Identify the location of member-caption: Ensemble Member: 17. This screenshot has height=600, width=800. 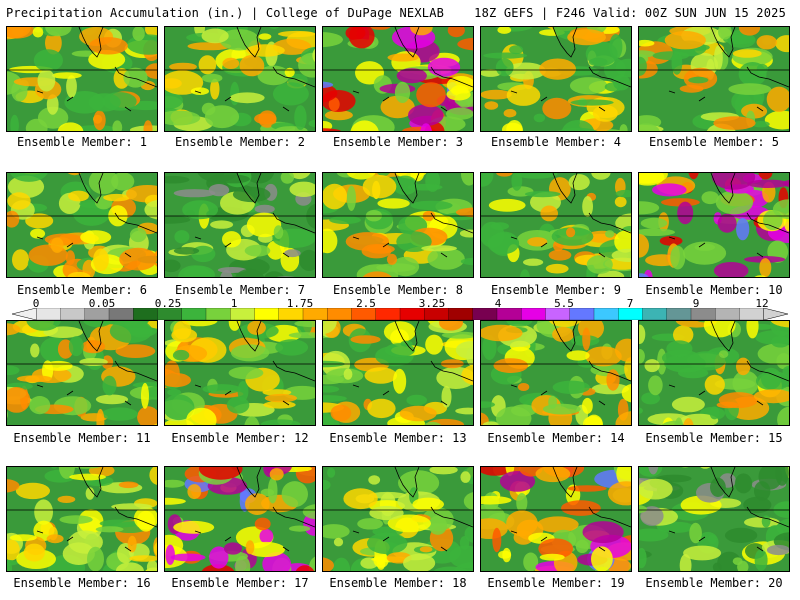
(240, 583).